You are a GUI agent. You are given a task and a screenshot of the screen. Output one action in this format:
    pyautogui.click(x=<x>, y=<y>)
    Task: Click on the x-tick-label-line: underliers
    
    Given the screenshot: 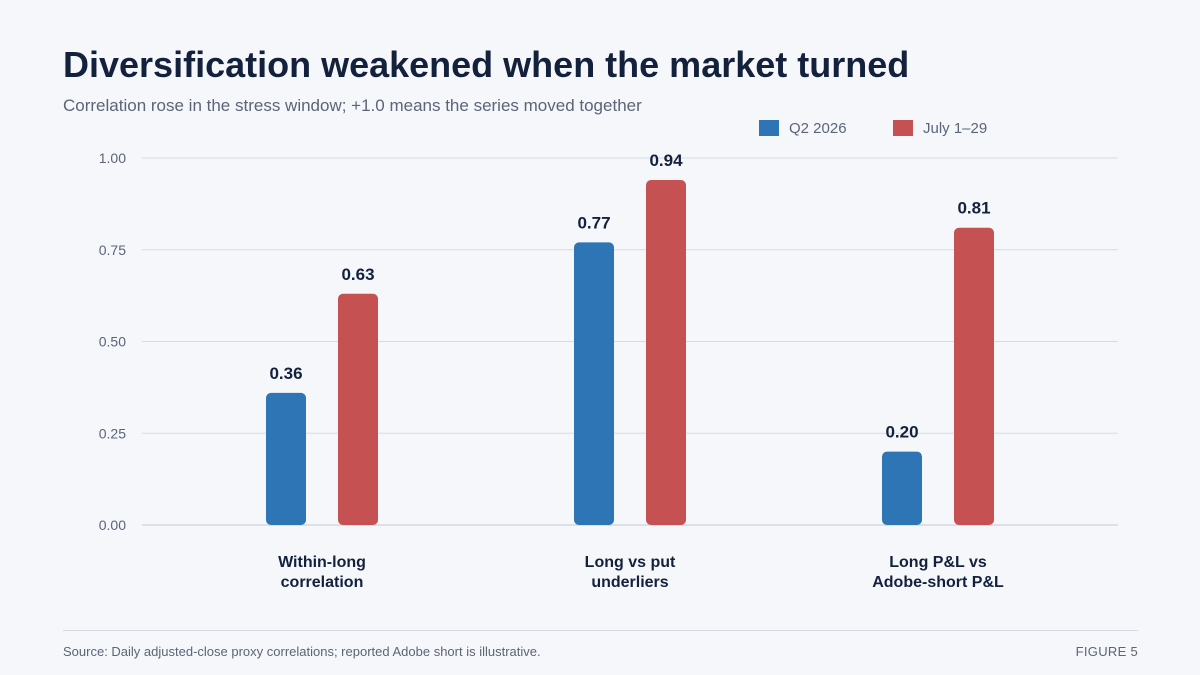 What is the action you would take?
    pyautogui.click(x=629, y=582)
    